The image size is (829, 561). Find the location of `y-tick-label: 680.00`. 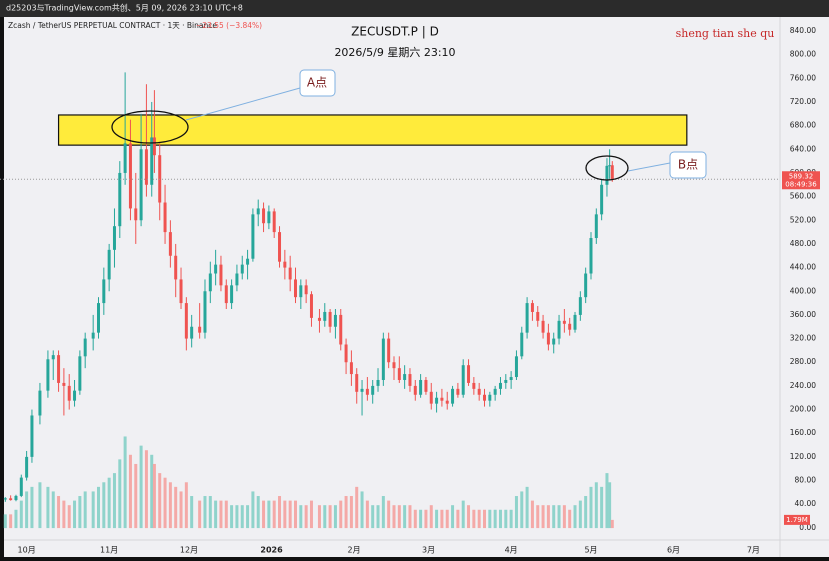

y-tick-label: 680.00 is located at coordinates (803, 125).